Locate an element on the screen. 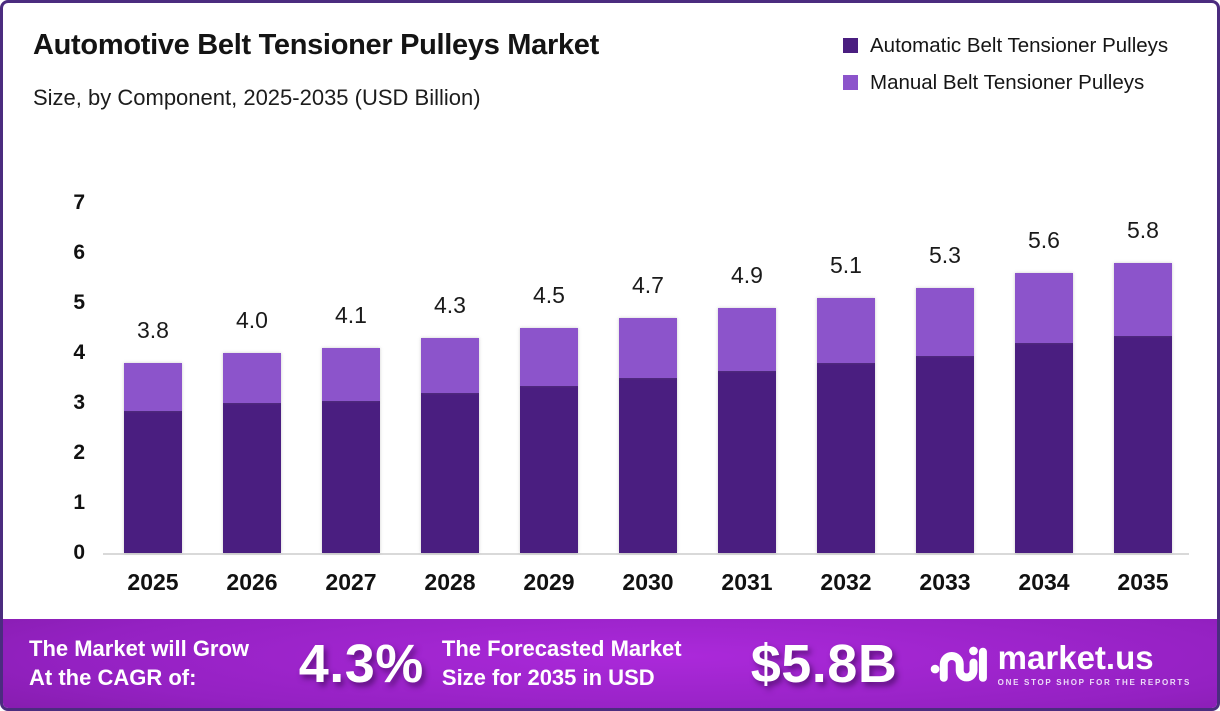 The width and height of the screenshot is (1220, 711). banner-cagr-caption: The Market will Grow At the CAGR of: is located at coordinates (155, 663).